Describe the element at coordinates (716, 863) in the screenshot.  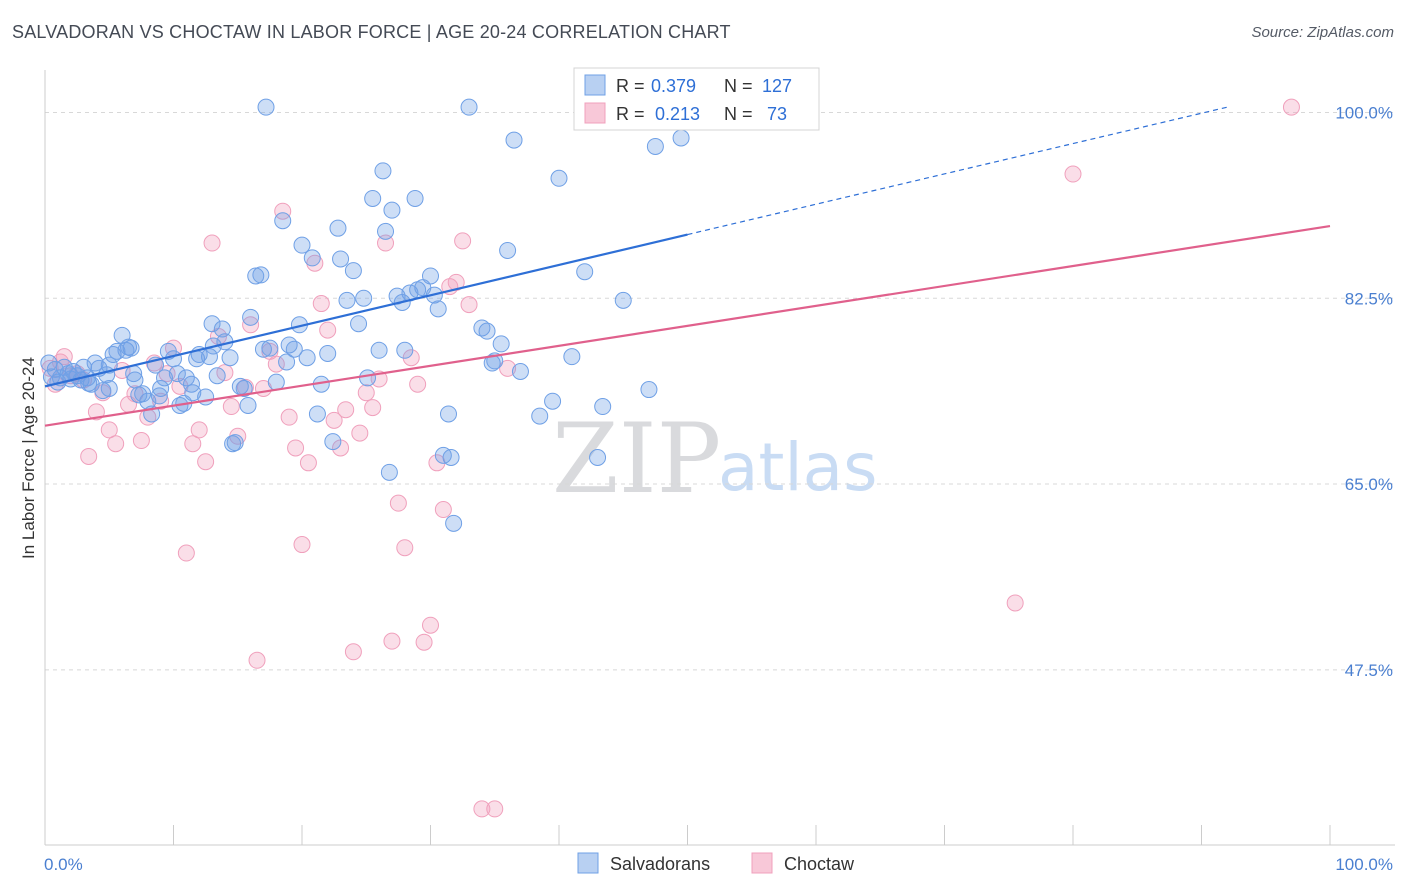
I see `bottom-legend: Salvadorans Choctaw` at that location.